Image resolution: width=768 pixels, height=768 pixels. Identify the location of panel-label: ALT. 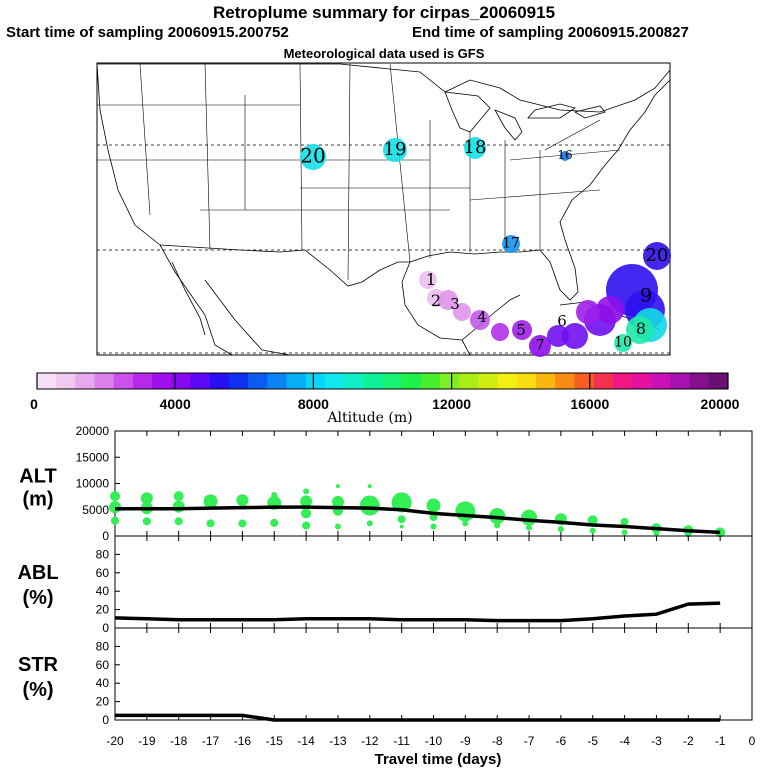
(37, 477).